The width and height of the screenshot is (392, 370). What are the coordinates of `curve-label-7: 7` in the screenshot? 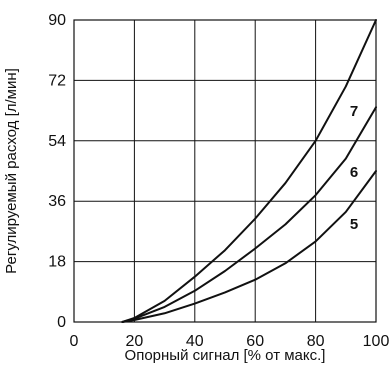 It's located at (354, 111).